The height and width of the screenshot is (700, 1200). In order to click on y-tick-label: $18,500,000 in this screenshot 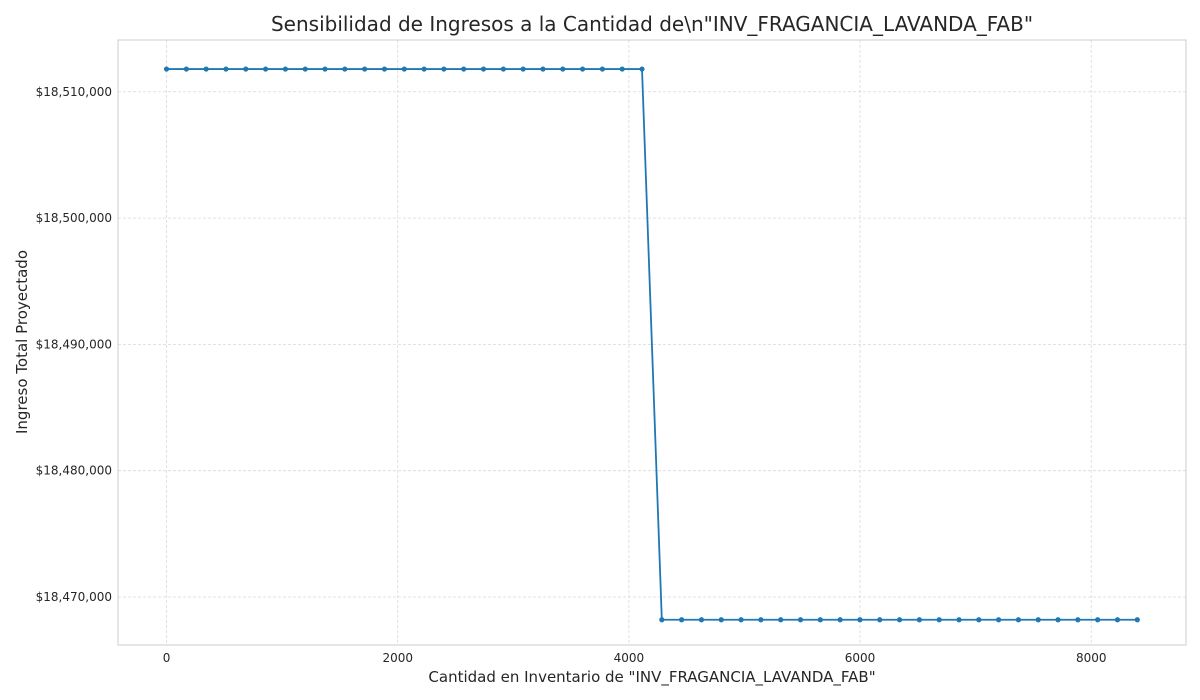, I will do `click(74, 218)`.